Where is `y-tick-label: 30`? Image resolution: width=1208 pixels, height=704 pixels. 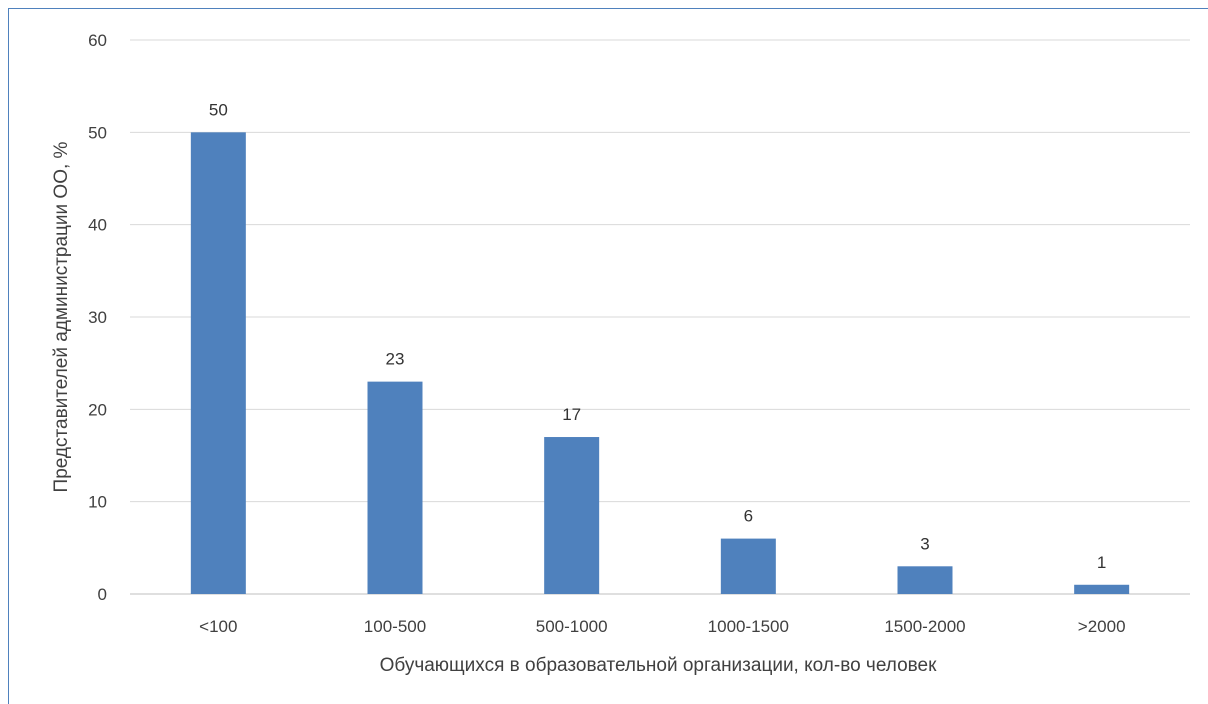 y-tick-label: 30 is located at coordinates (97, 317).